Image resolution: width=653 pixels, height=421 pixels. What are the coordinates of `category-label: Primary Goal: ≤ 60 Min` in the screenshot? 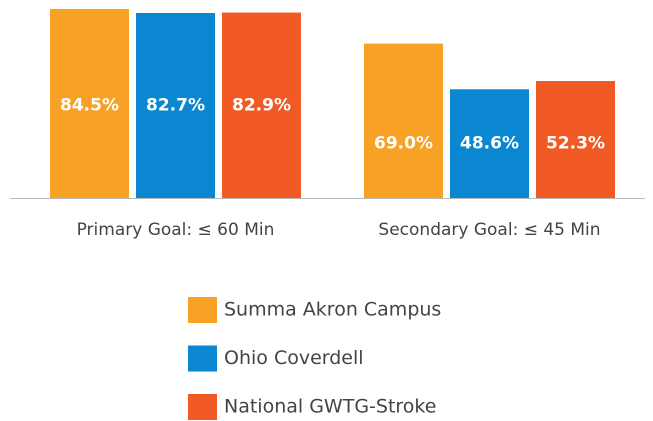 It's located at (176, 230).